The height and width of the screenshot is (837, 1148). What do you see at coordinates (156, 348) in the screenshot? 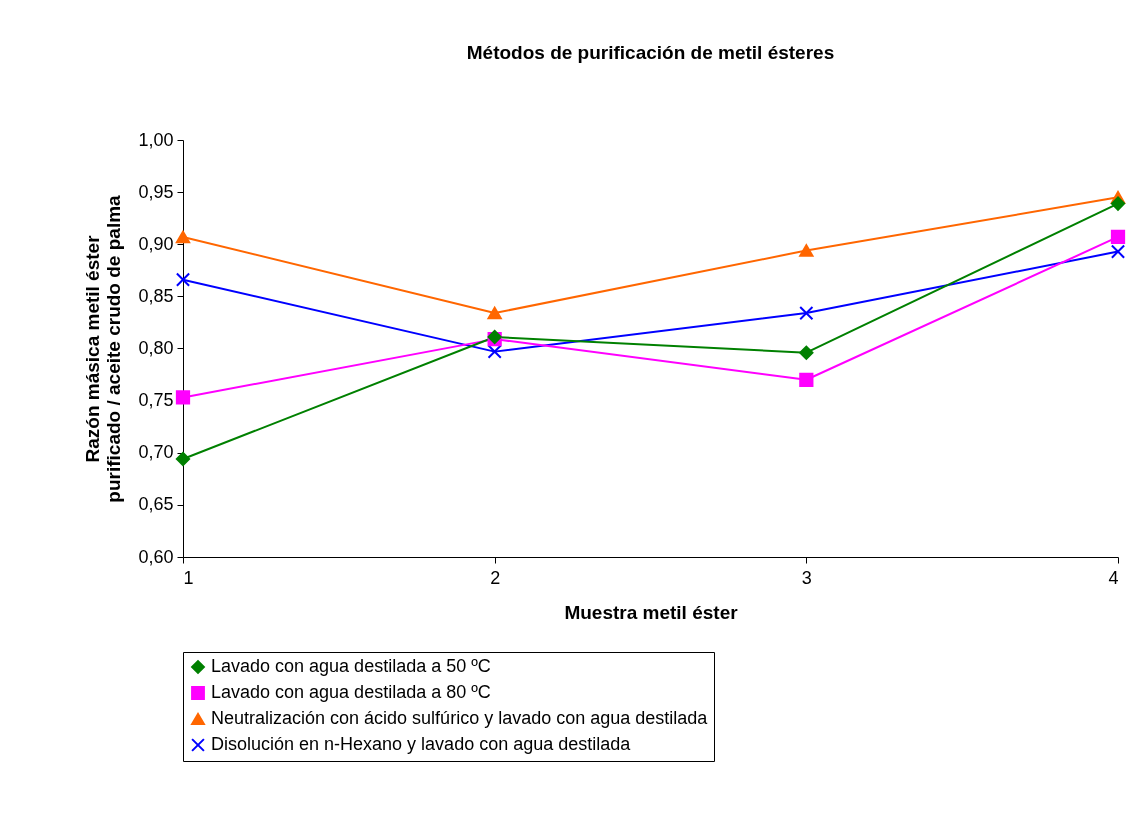
I see `y-tick-label: 0,80` at bounding box center [156, 348].